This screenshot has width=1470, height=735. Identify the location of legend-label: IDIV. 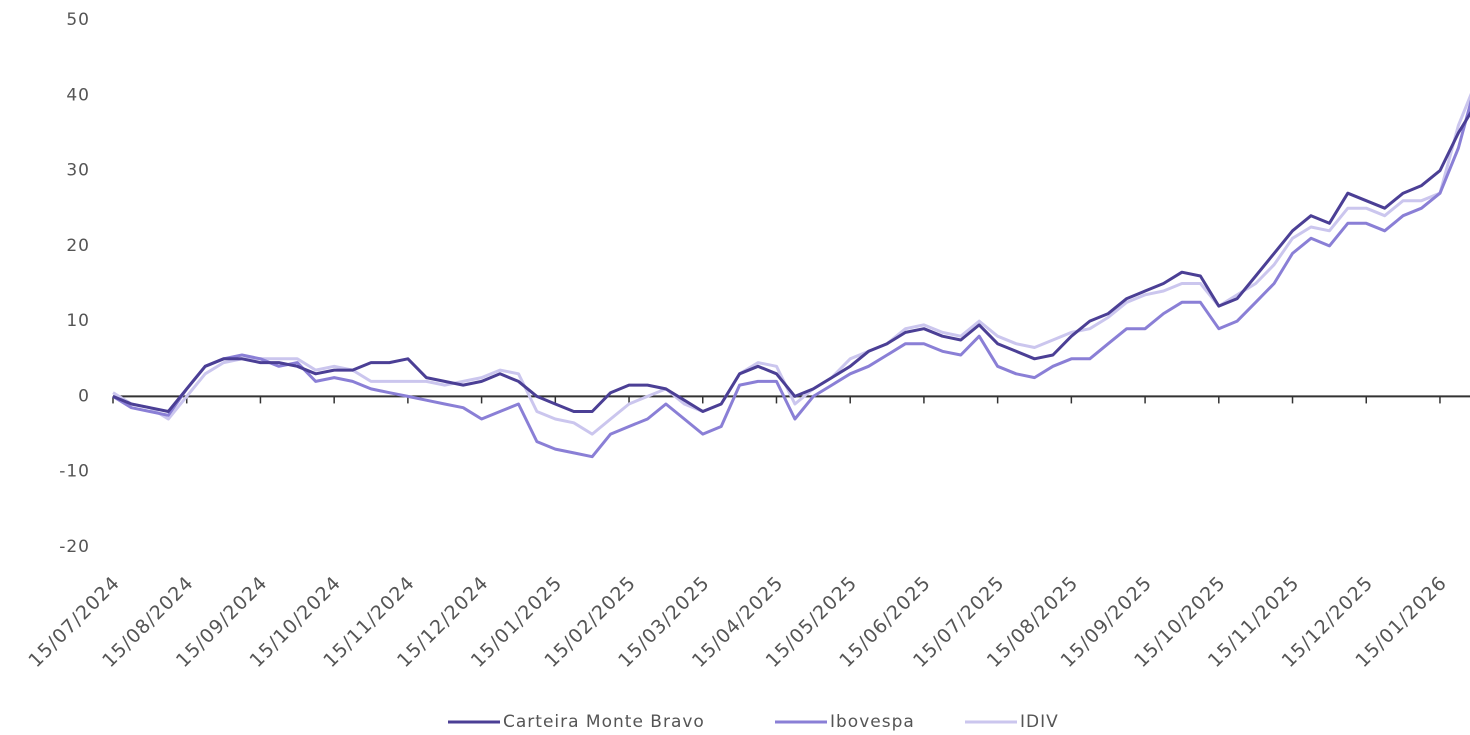
(1039, 722).